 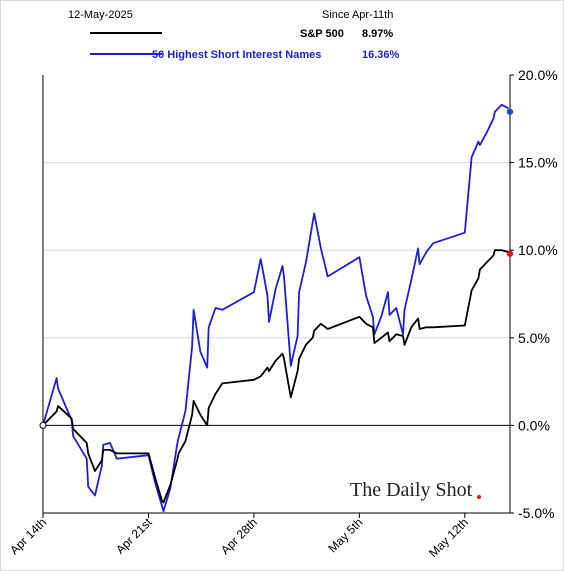 I want to click on header-since: Since Apr-11th, so click(x=357, y=15).